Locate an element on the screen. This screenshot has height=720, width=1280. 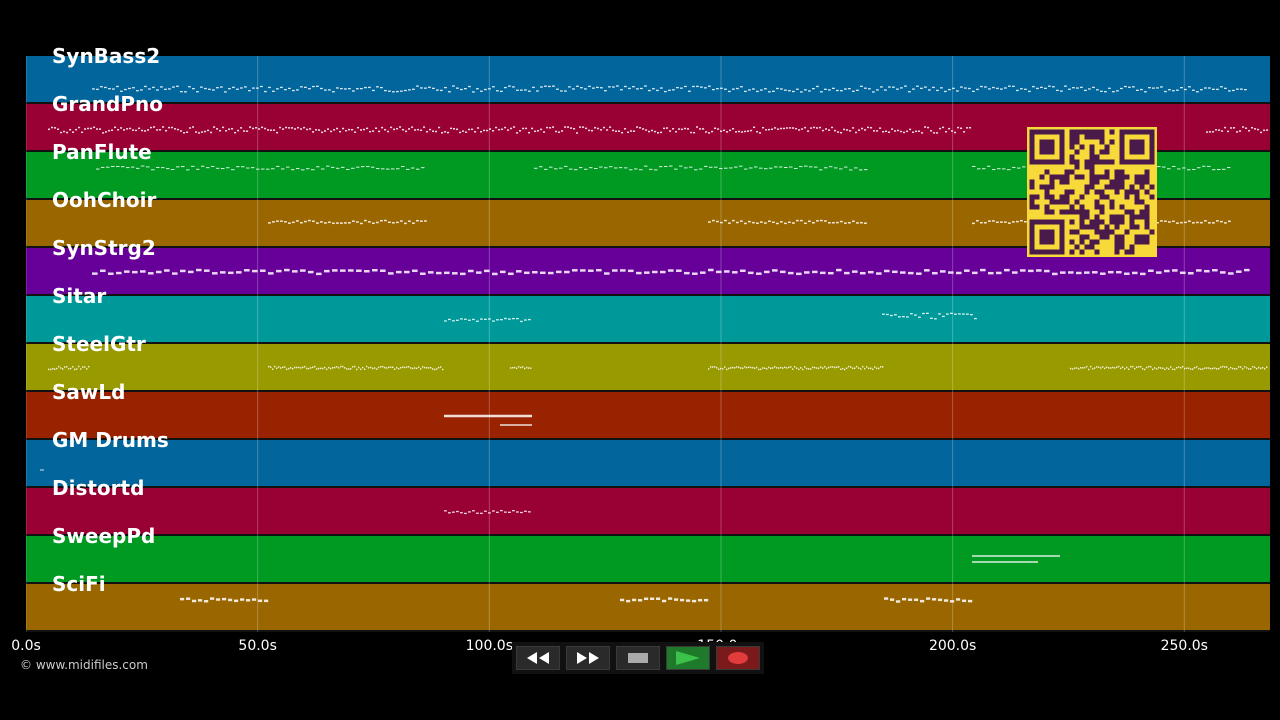
track-label: SynBass2 is located at coordinates (106, 56).